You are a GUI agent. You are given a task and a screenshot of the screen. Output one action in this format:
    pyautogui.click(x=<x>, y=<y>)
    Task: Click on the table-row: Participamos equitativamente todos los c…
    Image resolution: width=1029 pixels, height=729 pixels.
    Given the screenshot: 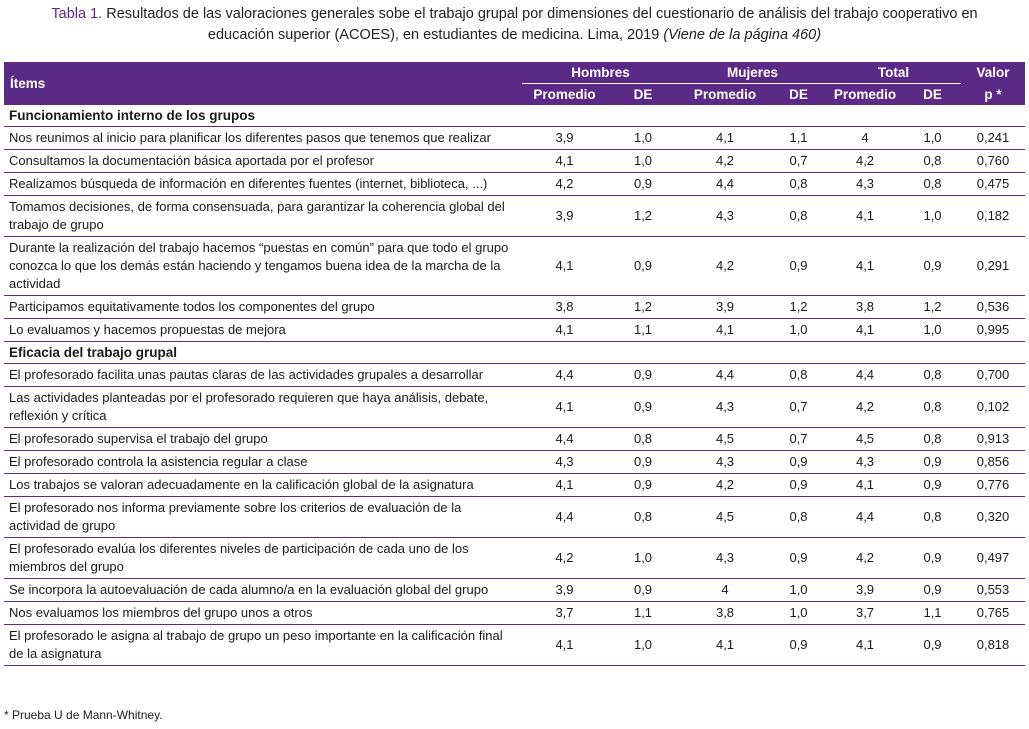 What is the action you would take?
    pyautogui.click(x=515, y=307)
    